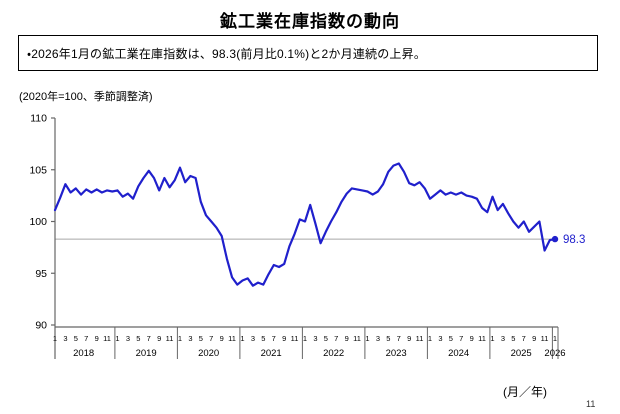 The height and width of the screenshot is (414, 620). Describe the element at coordinates (591, 404) in the screenshot. I see `page-number: 11` at that location.